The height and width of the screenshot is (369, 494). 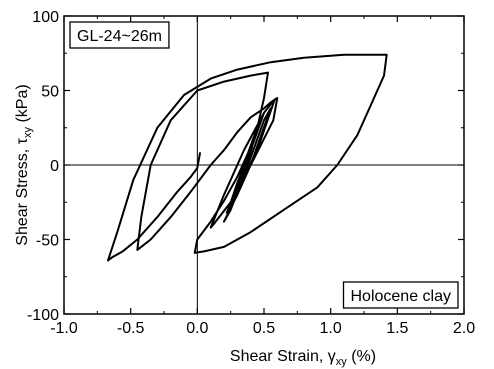 I want to click on y-axis-label-subscript: xy, so click(x=28, y=132).